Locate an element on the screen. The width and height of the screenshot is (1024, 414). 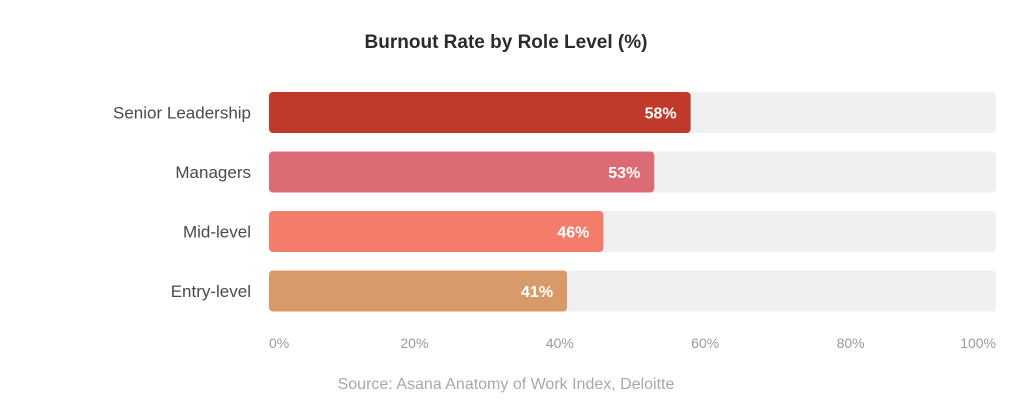
bar-mid-level is located at coordinates (436, 231).